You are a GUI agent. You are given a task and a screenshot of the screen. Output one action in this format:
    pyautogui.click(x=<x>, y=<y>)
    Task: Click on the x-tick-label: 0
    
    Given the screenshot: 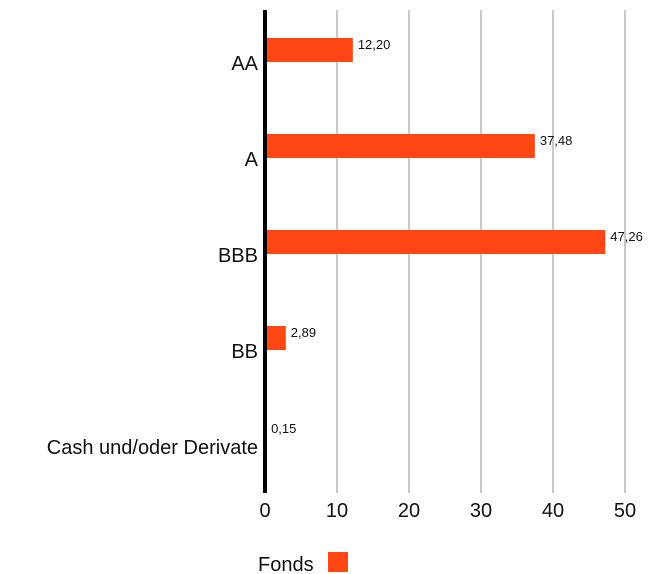 What is the action you would take?
    pyautogui.click(x=264, y=511)
    